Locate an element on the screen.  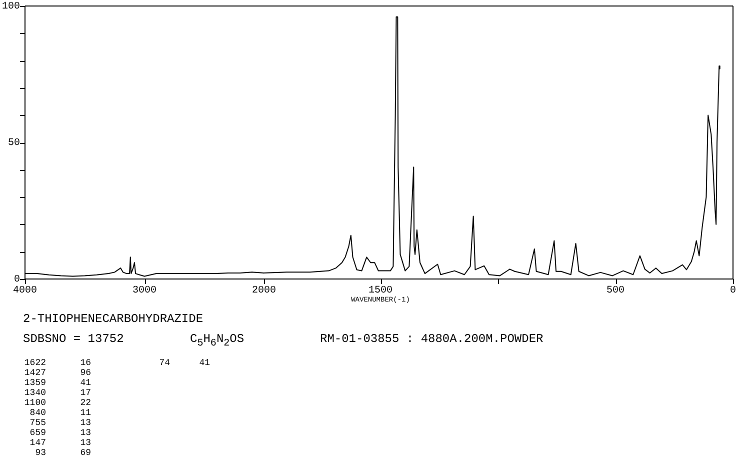
x-tick-label: 1500 is located at coordinates (380, 291).